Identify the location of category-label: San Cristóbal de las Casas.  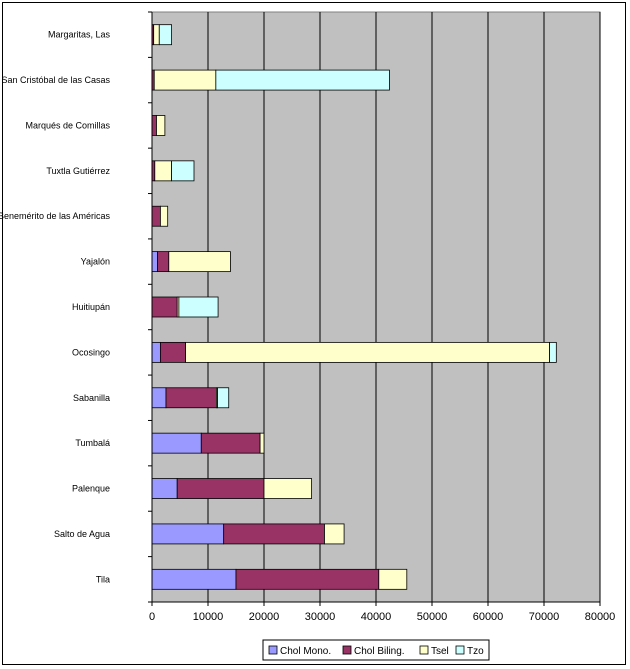
(55, 80).